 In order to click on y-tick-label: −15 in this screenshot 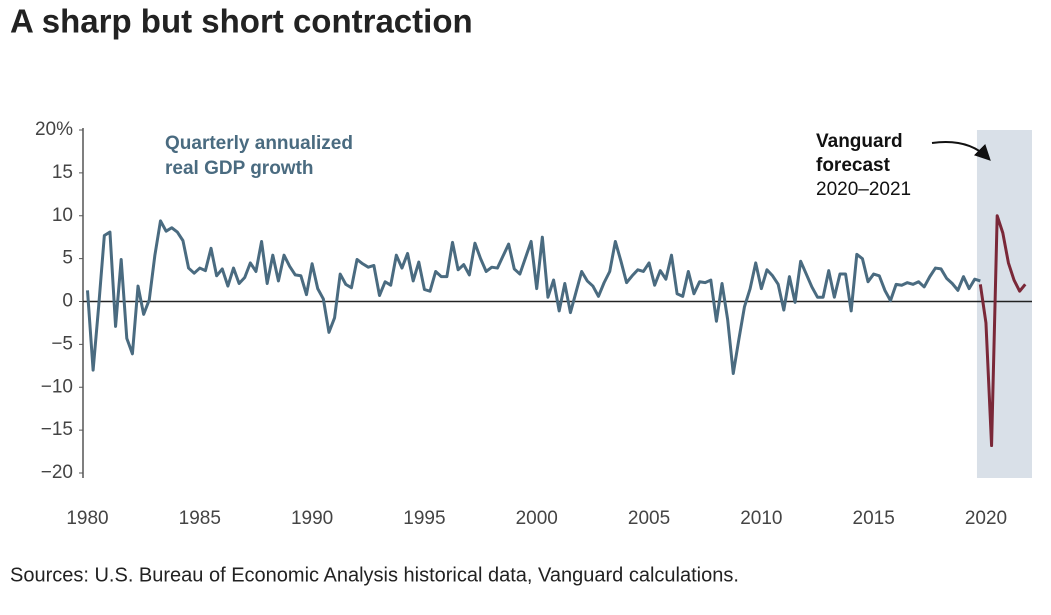, I will do `click(57, 429)`.